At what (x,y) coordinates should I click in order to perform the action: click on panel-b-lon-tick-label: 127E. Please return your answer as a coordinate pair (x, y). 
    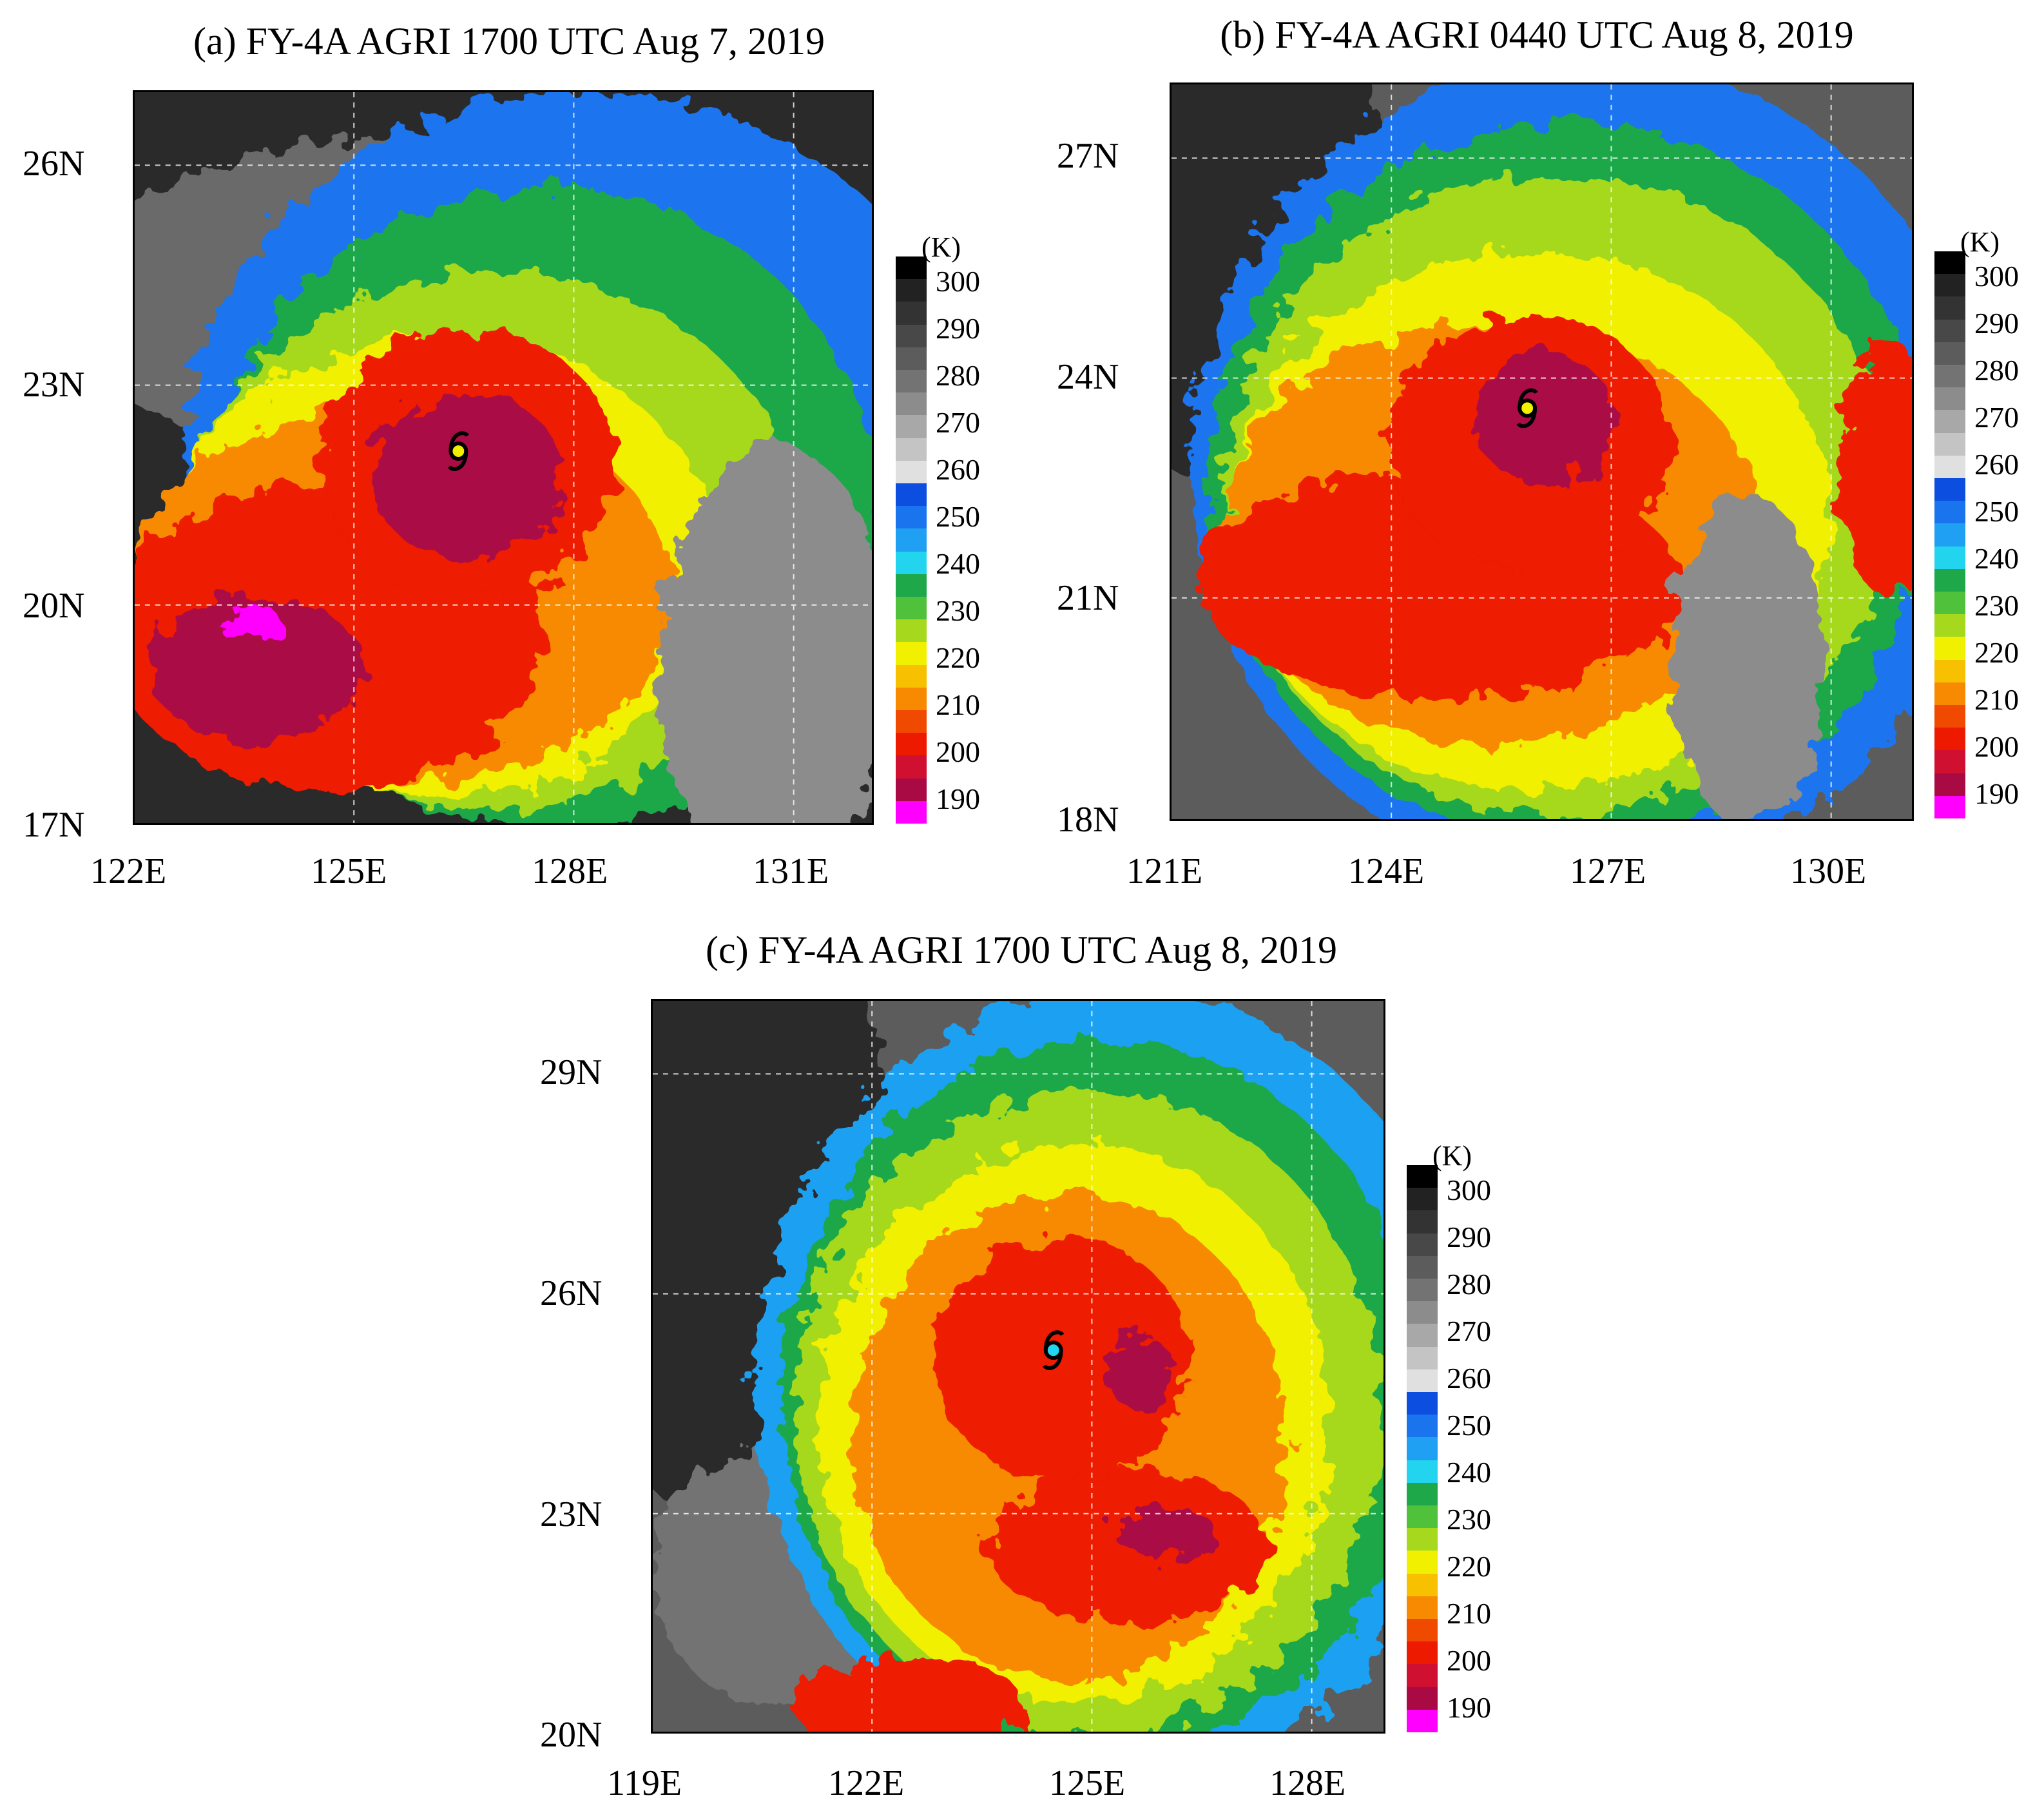
    Looking at the image, I should click on (1608, 871).